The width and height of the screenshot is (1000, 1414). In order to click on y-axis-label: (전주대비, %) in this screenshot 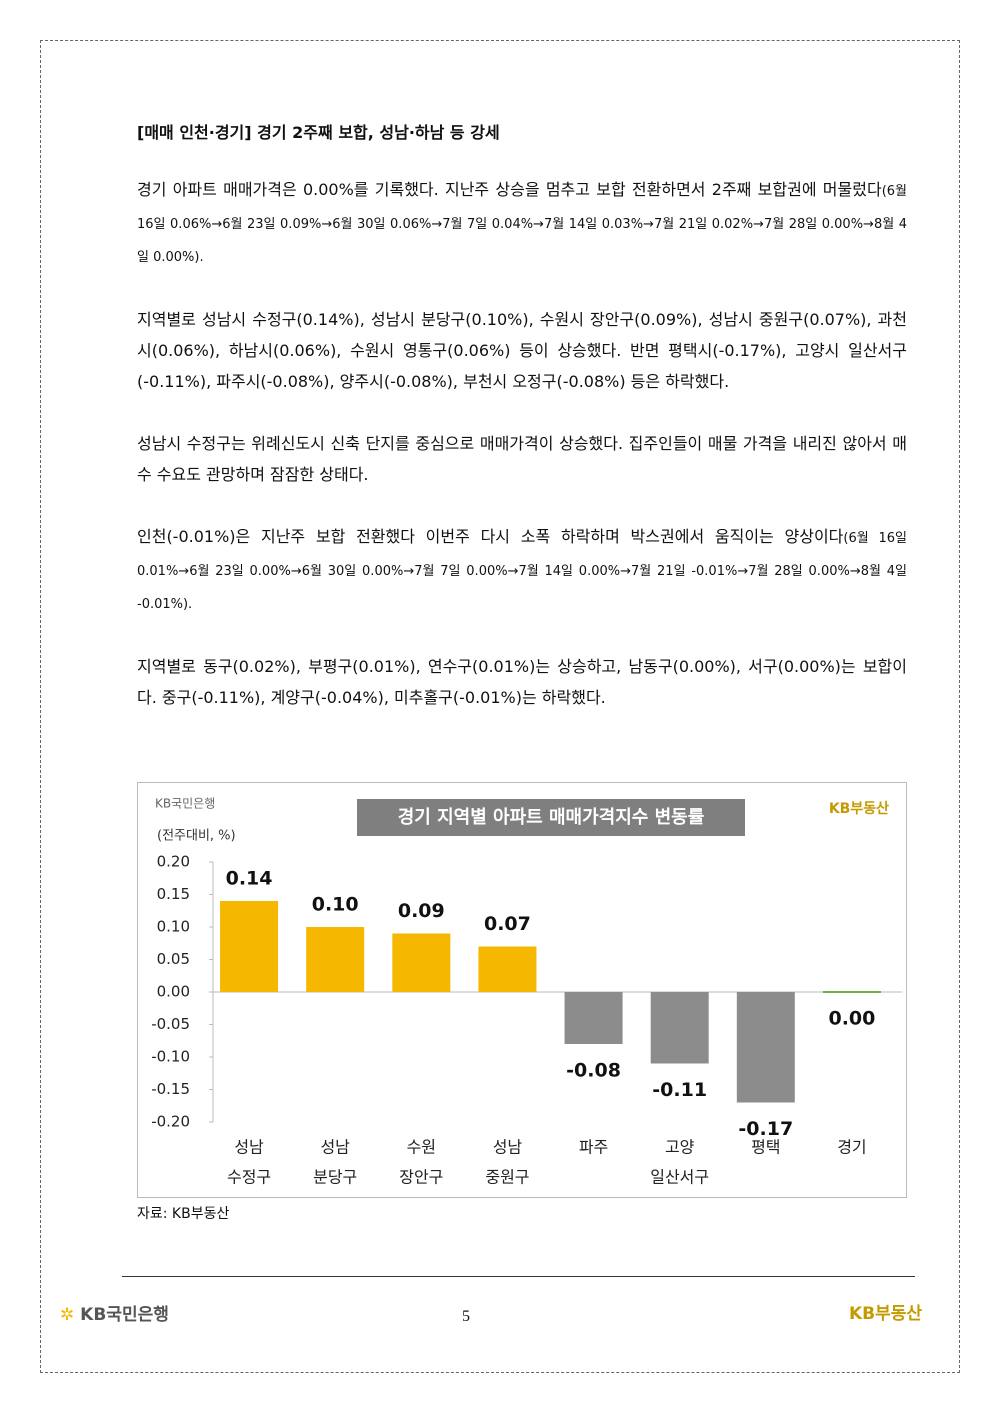, I will do `click(196, 836)`.